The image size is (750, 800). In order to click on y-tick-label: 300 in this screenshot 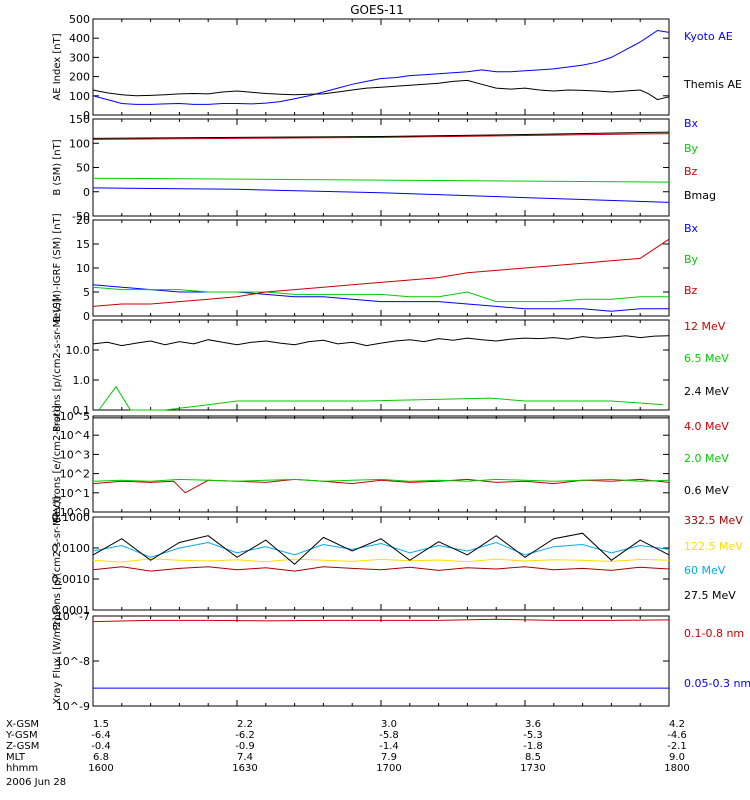, I will do `click(79, 57)`.